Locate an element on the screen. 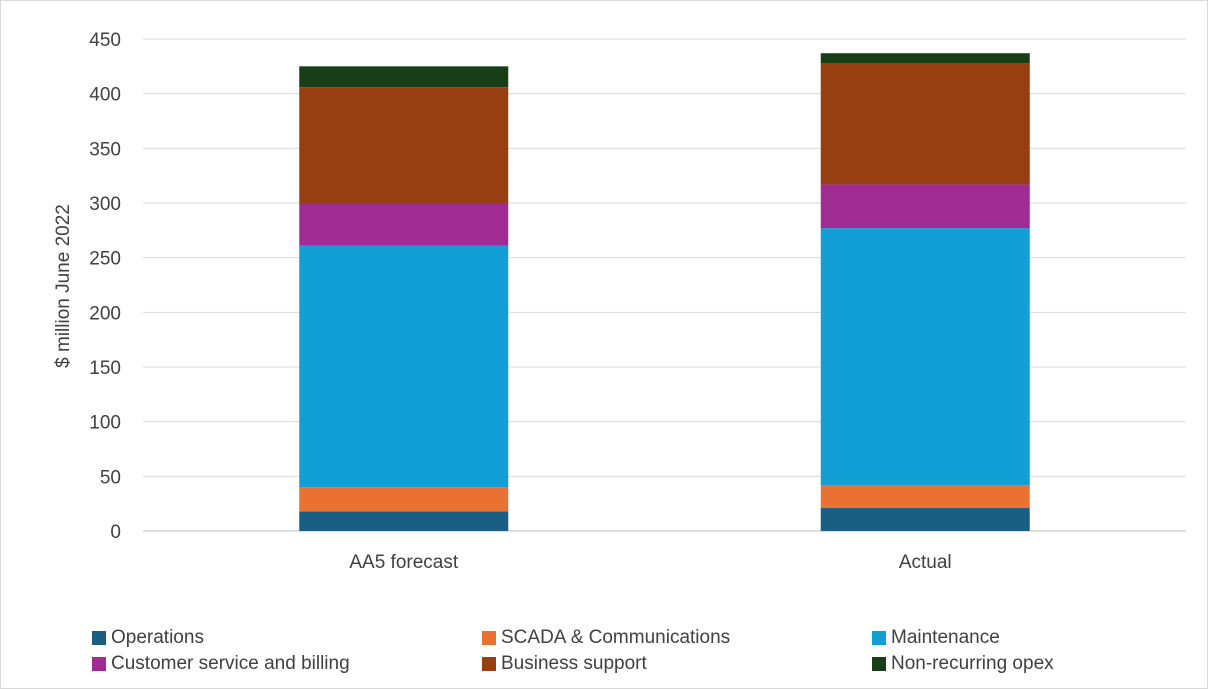  bar-aa5-forecast-business-support is located at coordinates (404, 145).